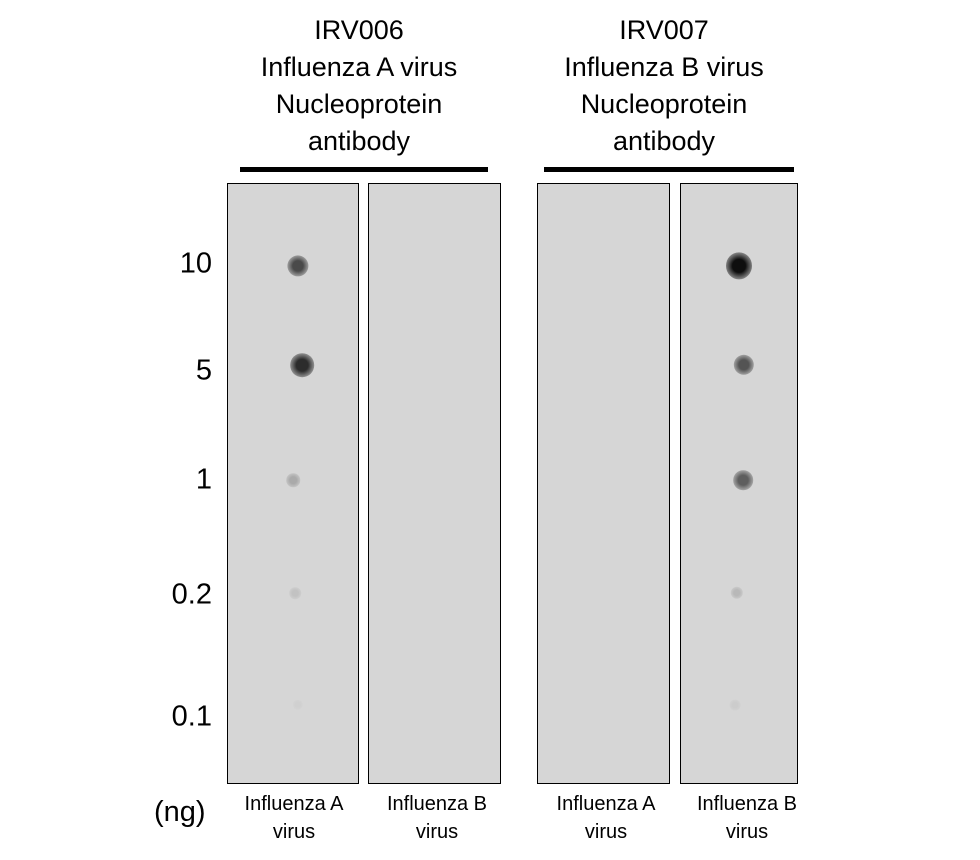  I want to click on group-title-line: Influenza B virus, so click(664, 67).